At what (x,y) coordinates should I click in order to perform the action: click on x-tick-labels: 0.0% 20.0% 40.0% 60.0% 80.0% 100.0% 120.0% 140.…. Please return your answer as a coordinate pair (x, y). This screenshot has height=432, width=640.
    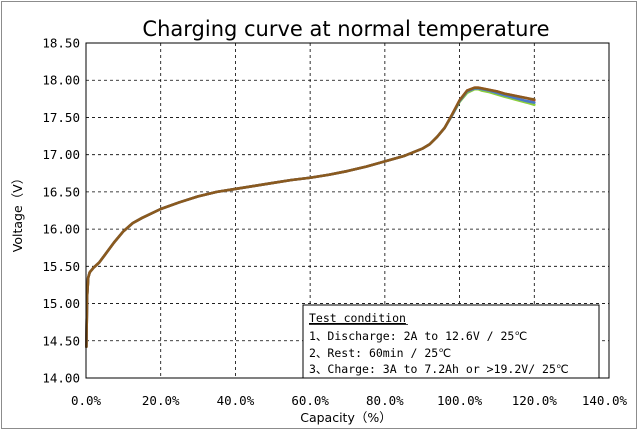
    Looking at the image, I should click on (349, 400).